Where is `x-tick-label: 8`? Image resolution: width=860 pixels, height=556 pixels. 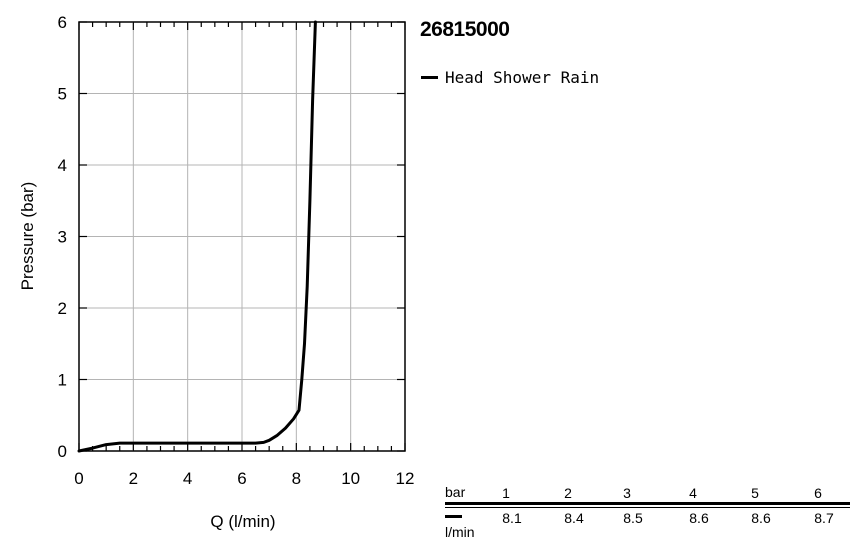 x-tick-label: 8 is located at coordinates (296, 478).